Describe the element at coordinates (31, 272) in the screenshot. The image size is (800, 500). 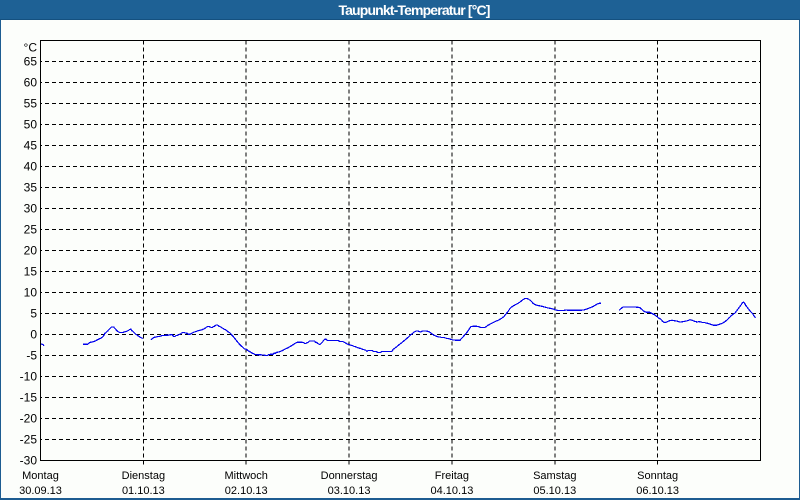
I see `svg-text: 15` at that location.